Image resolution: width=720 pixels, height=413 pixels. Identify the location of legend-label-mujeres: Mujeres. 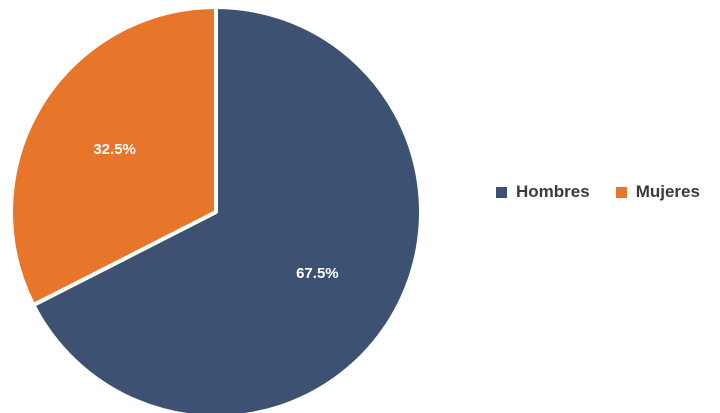
(667, 191).